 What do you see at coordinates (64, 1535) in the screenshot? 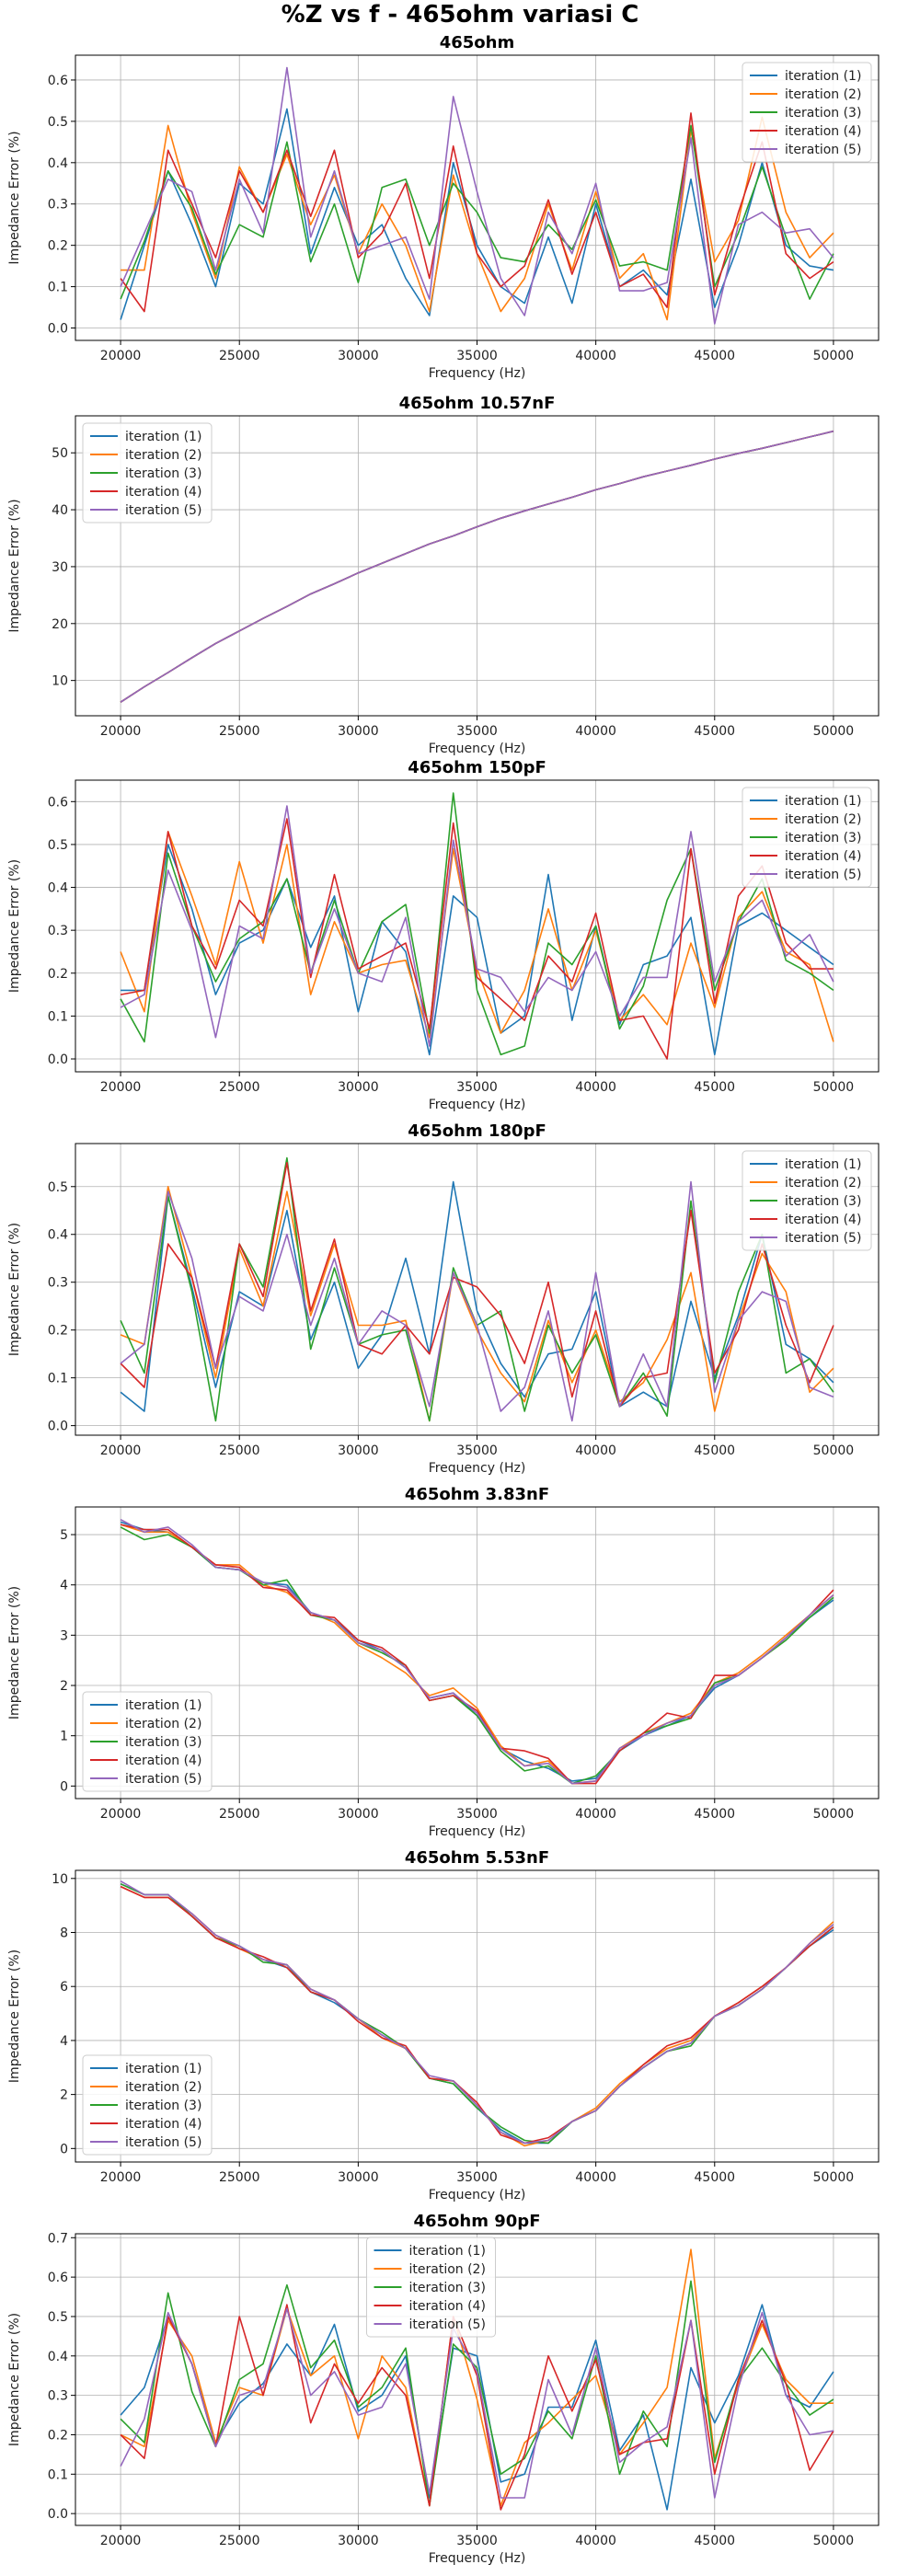
I see `y-tick-label: 5` at bounding box center [64, 1535].